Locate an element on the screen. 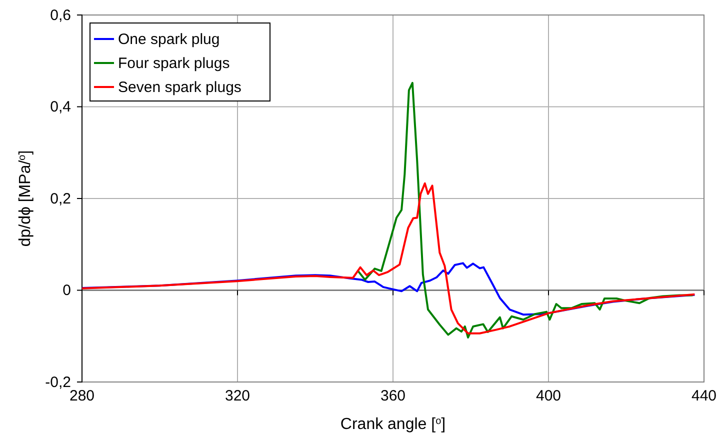 This screenshot has height=443, width=722. y-tick-label: 0,4 is located at coordinates (60, 107).